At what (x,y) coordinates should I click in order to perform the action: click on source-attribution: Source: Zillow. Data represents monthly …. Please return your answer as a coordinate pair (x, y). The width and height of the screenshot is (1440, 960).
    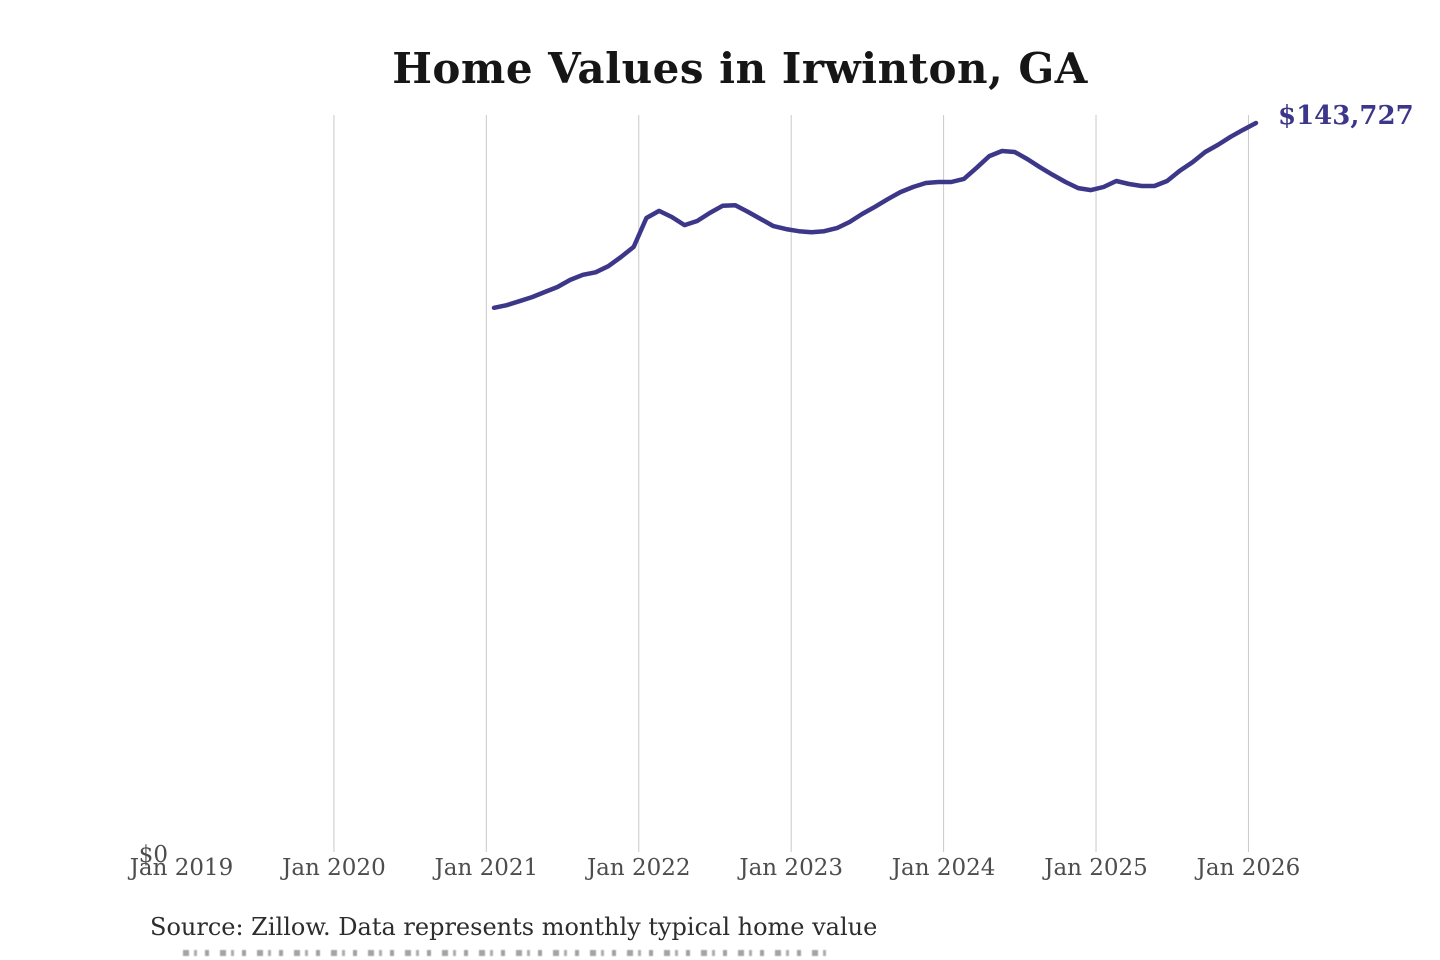
    Looking at the image, I should click on (514, 927).